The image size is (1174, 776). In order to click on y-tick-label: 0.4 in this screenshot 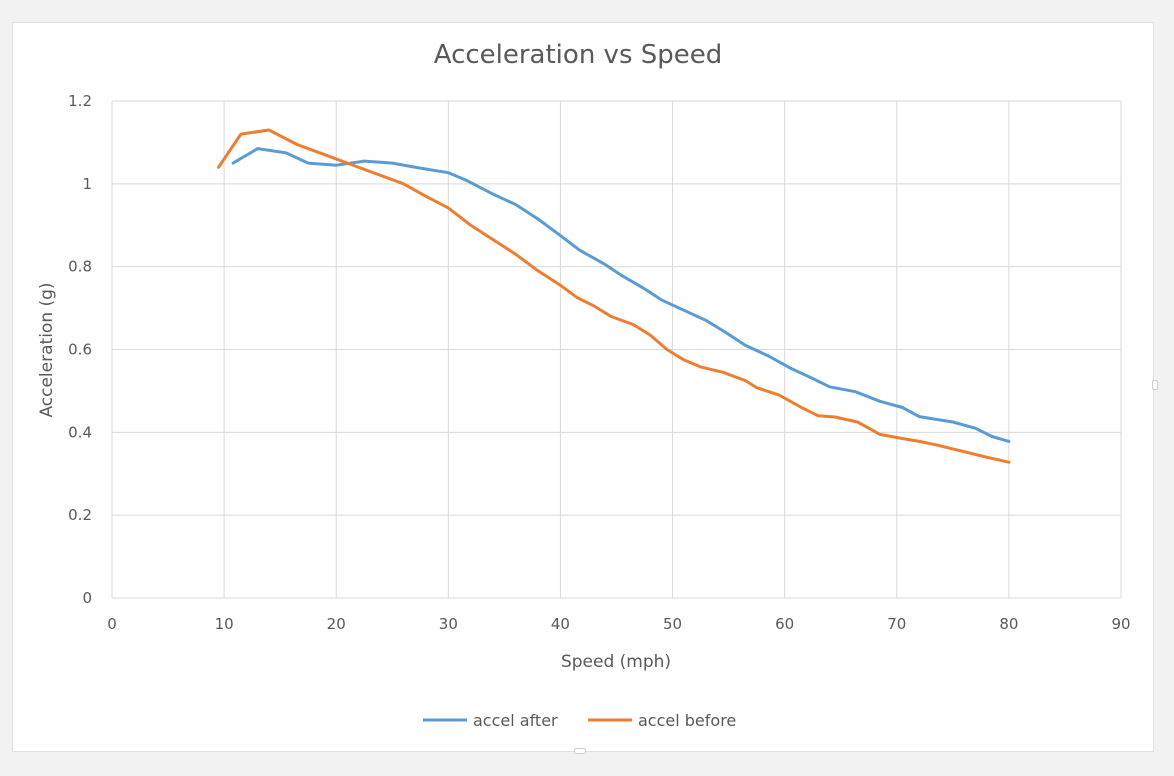, I will do `click(80, 432)`.